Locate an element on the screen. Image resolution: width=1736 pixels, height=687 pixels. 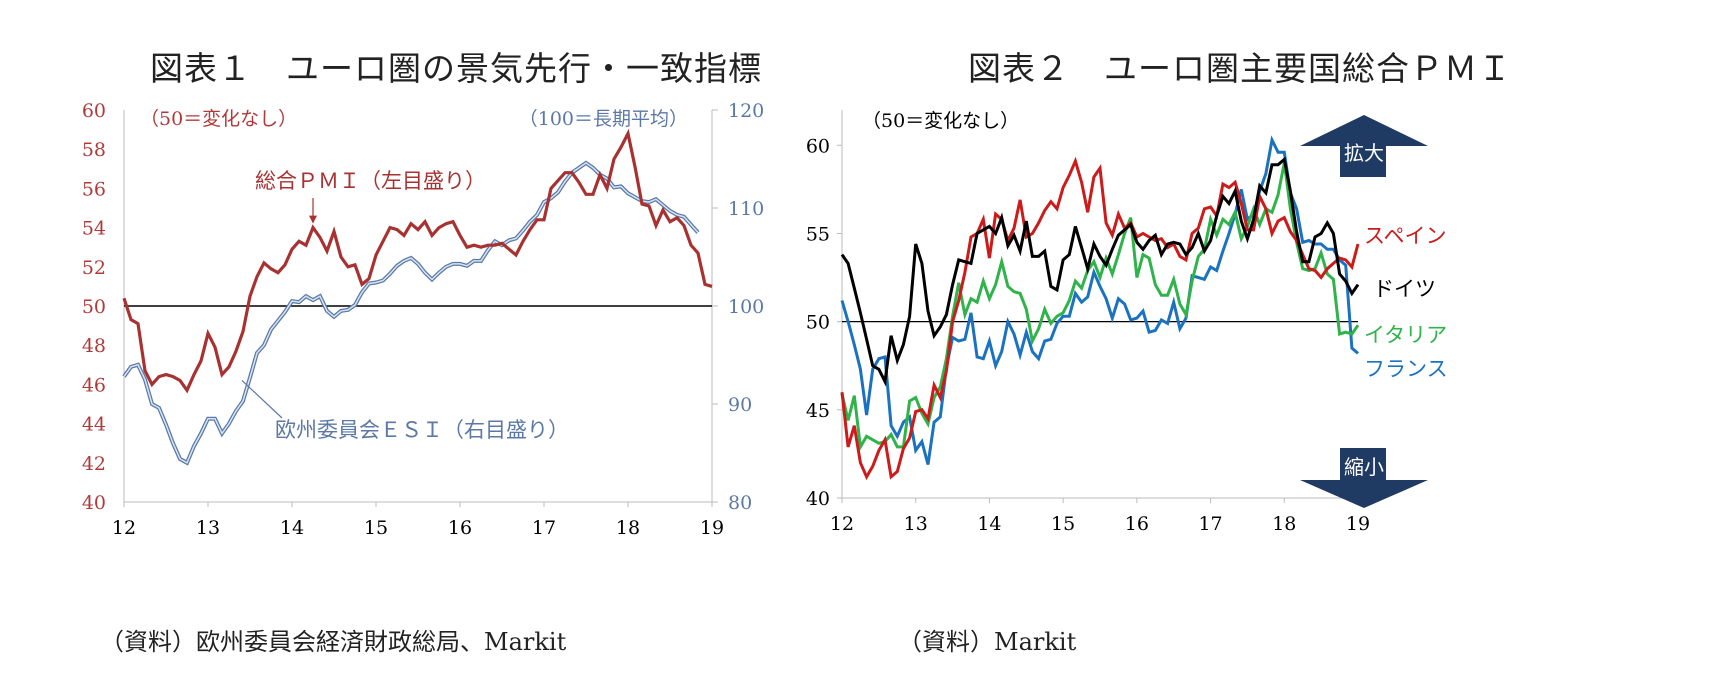
series-pmi-label: 総合ＰＭＩ（左目盛り） is located at coordinates (370, 181).